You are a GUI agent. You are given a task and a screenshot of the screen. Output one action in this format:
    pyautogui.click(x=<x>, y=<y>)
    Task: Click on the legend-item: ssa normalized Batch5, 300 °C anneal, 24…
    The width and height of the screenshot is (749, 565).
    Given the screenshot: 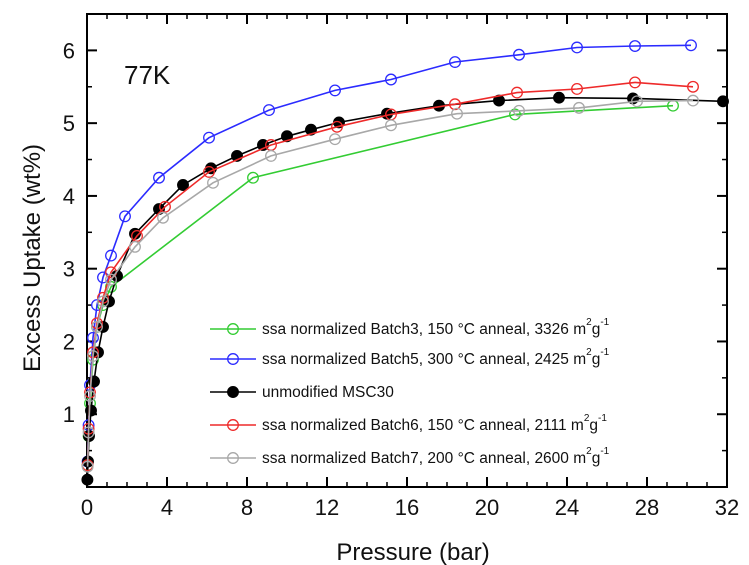 What is the action you would take?
    pyautogui.click(x=410, y=357)
    